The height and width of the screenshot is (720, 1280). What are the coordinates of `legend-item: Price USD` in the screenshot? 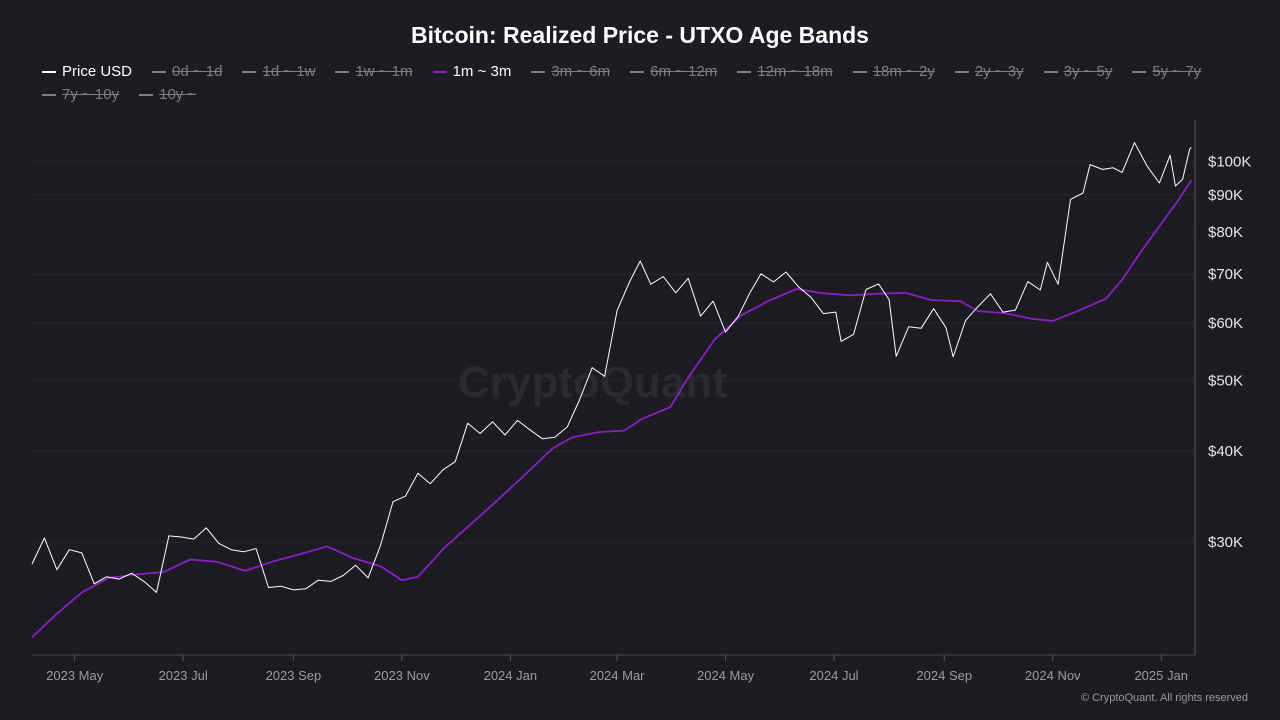 It's located at (87, 71).